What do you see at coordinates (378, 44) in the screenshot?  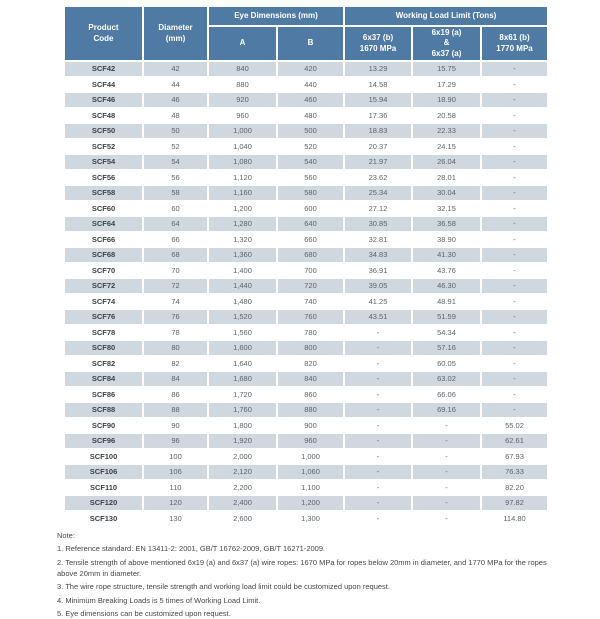 I see `header-6x37b-1670mpa: 6x37 (b) 1670 MPa` at bounding box center [378, 44].